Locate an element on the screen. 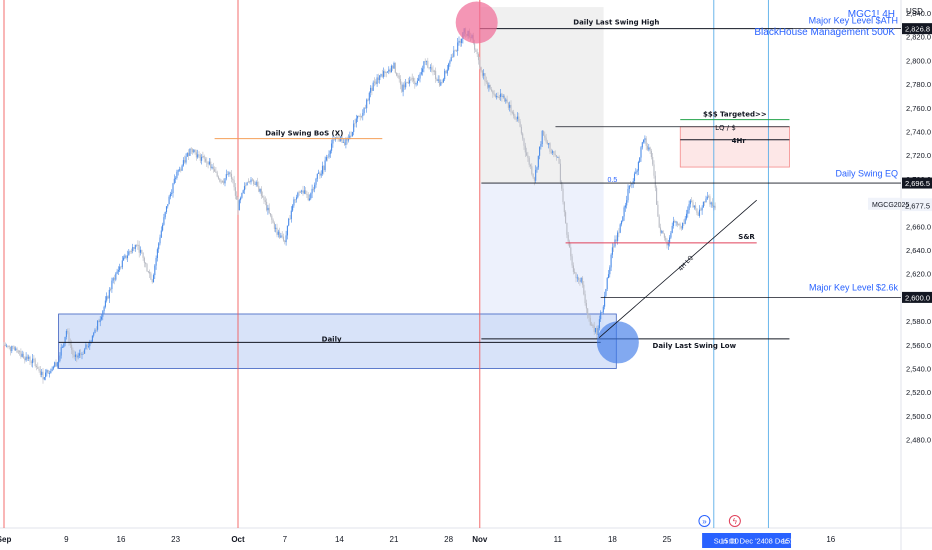  price-tick-17: 2,500.0 is located at coordinates (918, 416).